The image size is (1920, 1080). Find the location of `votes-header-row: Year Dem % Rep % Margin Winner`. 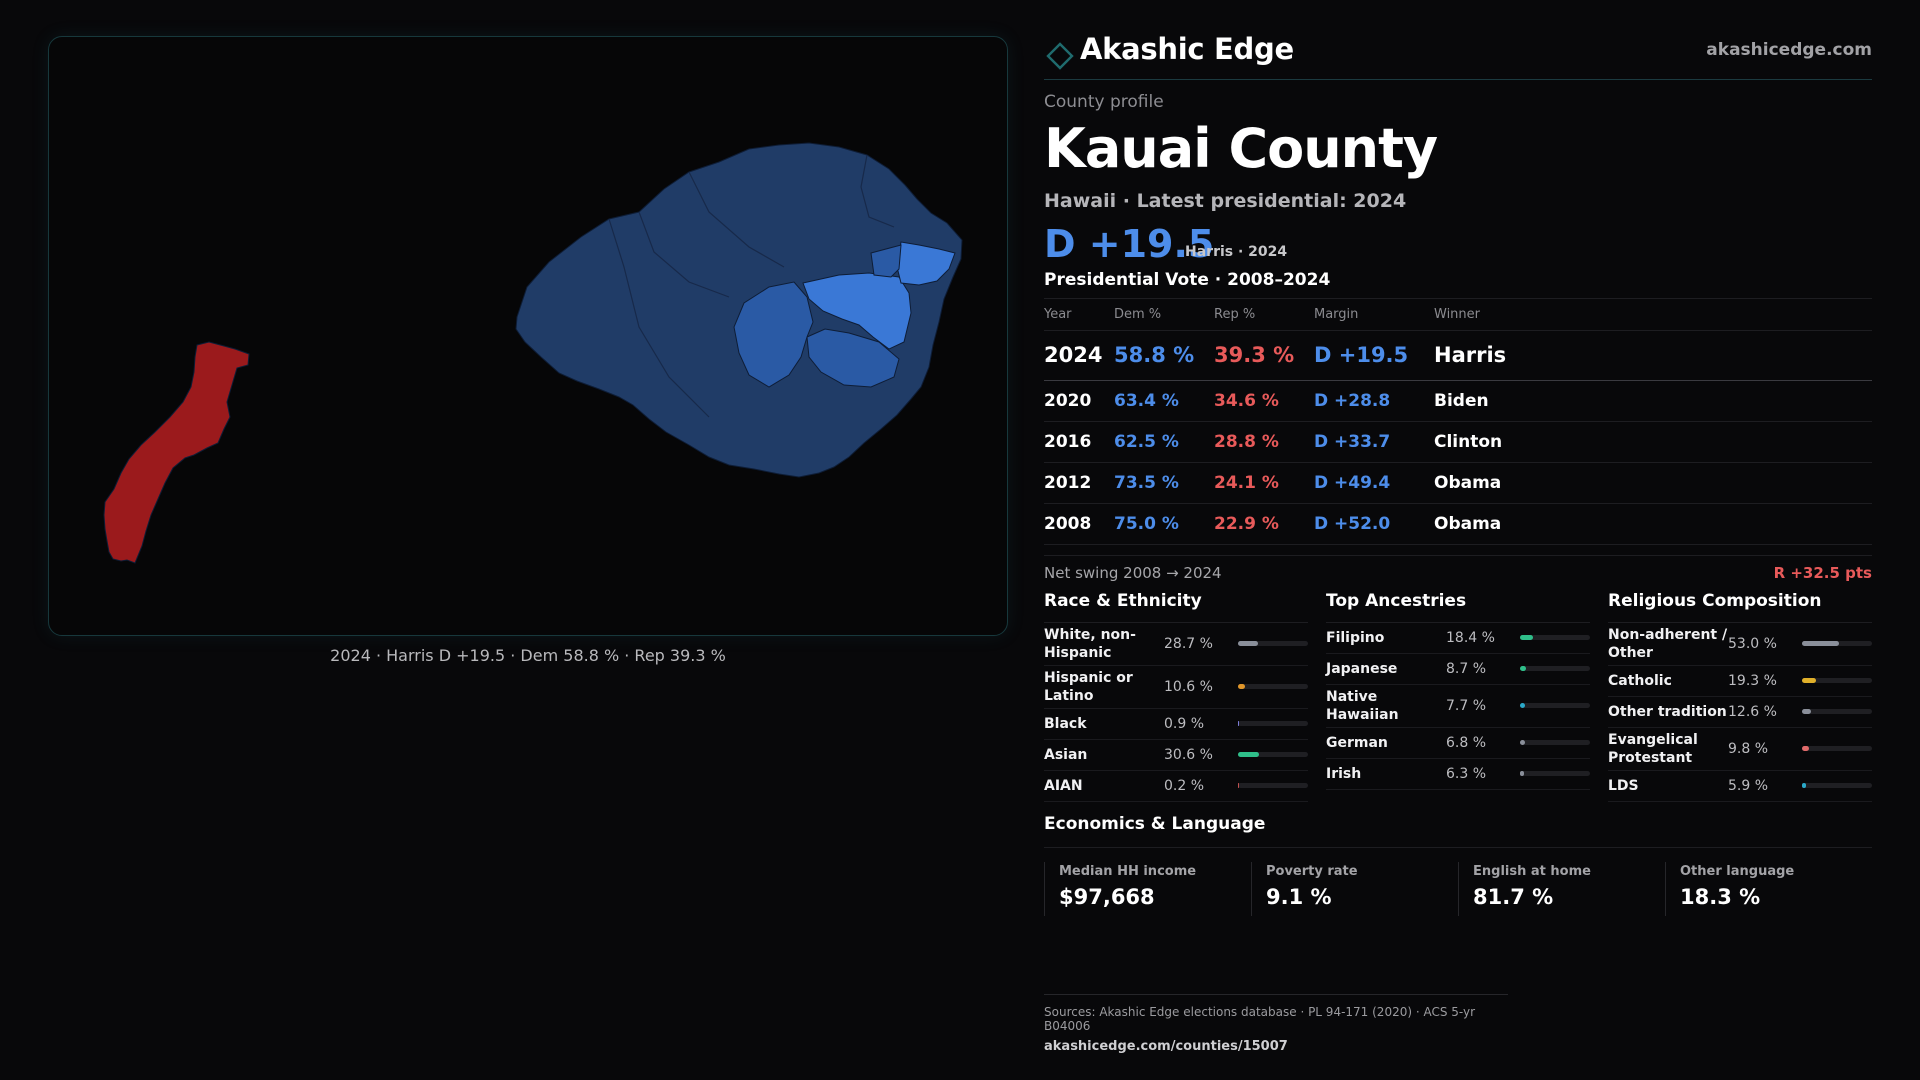

votes-header-row: Year Dem % Rep % Margin Winner is located at coordinates (1458, 315).